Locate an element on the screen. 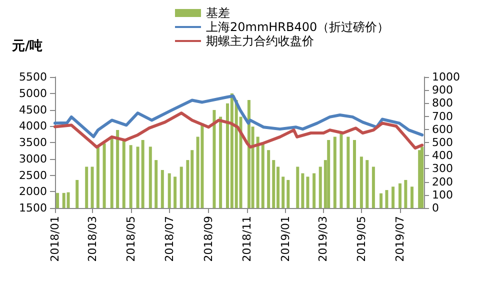 This screenshot has height=284, width=481. y2-tick-label: 1000 is located at coordinates (446, 77).